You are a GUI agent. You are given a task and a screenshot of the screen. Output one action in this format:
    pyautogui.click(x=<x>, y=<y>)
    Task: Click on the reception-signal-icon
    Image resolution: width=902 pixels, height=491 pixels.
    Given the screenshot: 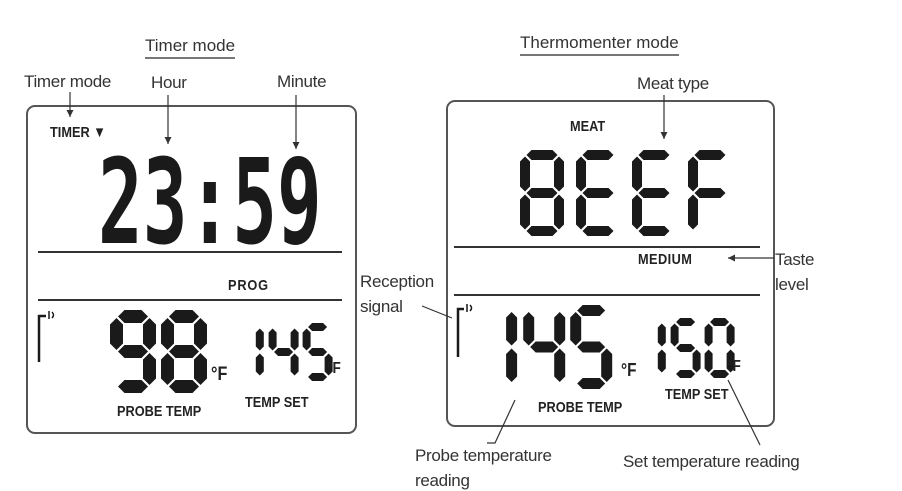 What is the action you would take?
    pyautogui.click(x=46, y=336)
    